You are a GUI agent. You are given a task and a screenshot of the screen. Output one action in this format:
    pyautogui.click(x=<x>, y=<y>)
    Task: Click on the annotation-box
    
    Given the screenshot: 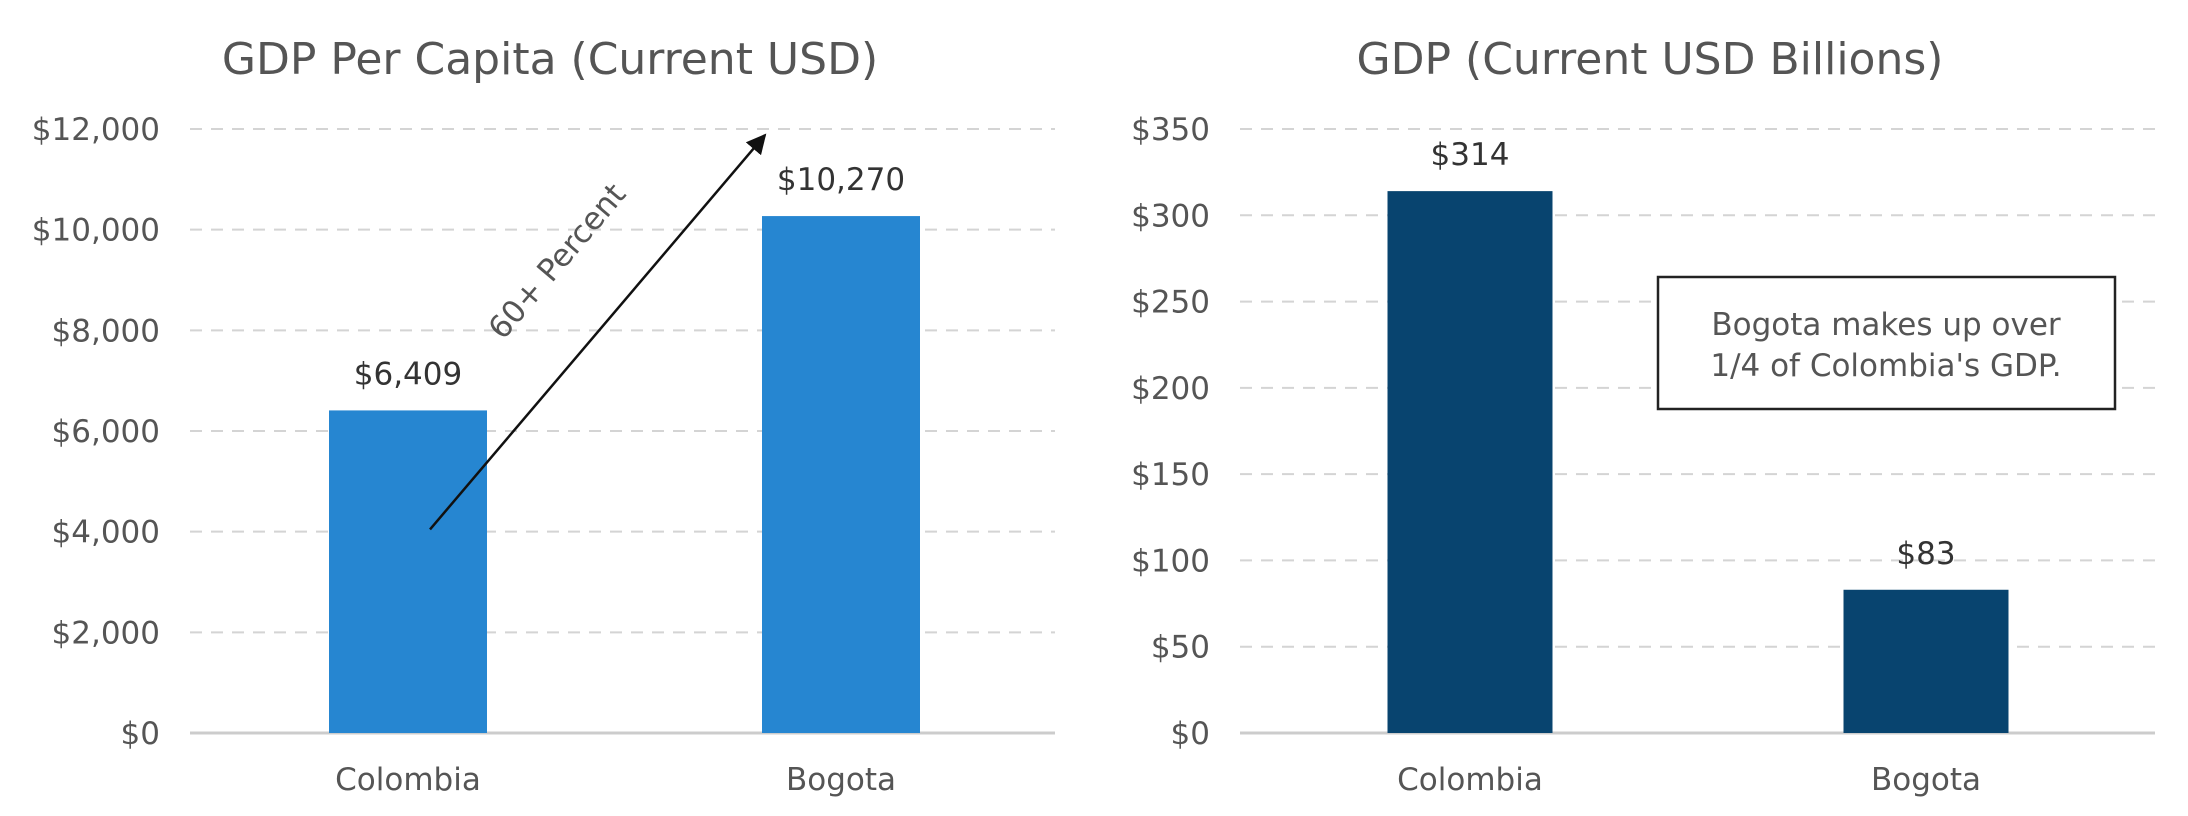 What is the action you would take?
    pyautogui.click(x=1886, y=343)
    